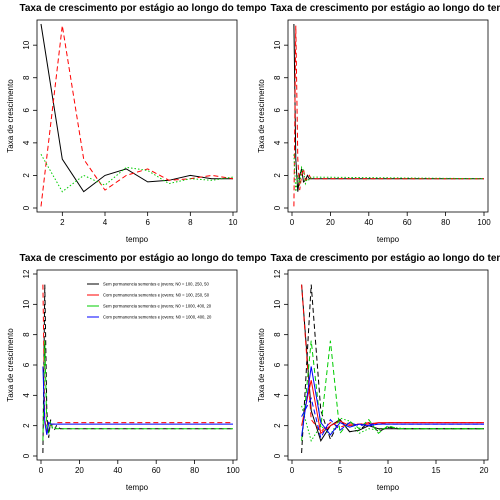  What do you see at coordinates (436, 470) in the screenshot?
I see `x-tick-label: 15` at bounding box center [436, 470].